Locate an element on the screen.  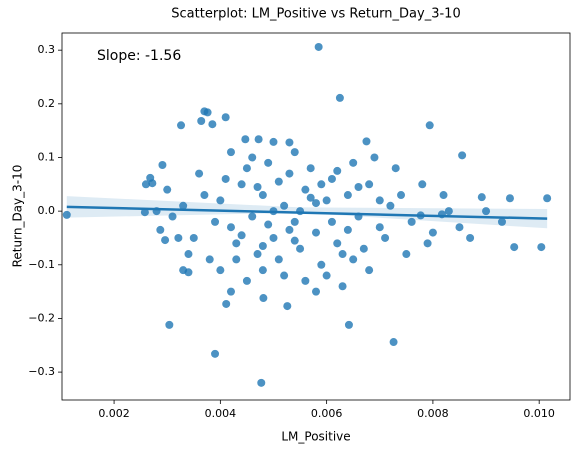
y-tick-label: 0.0 is located at coordinates (47, 210).